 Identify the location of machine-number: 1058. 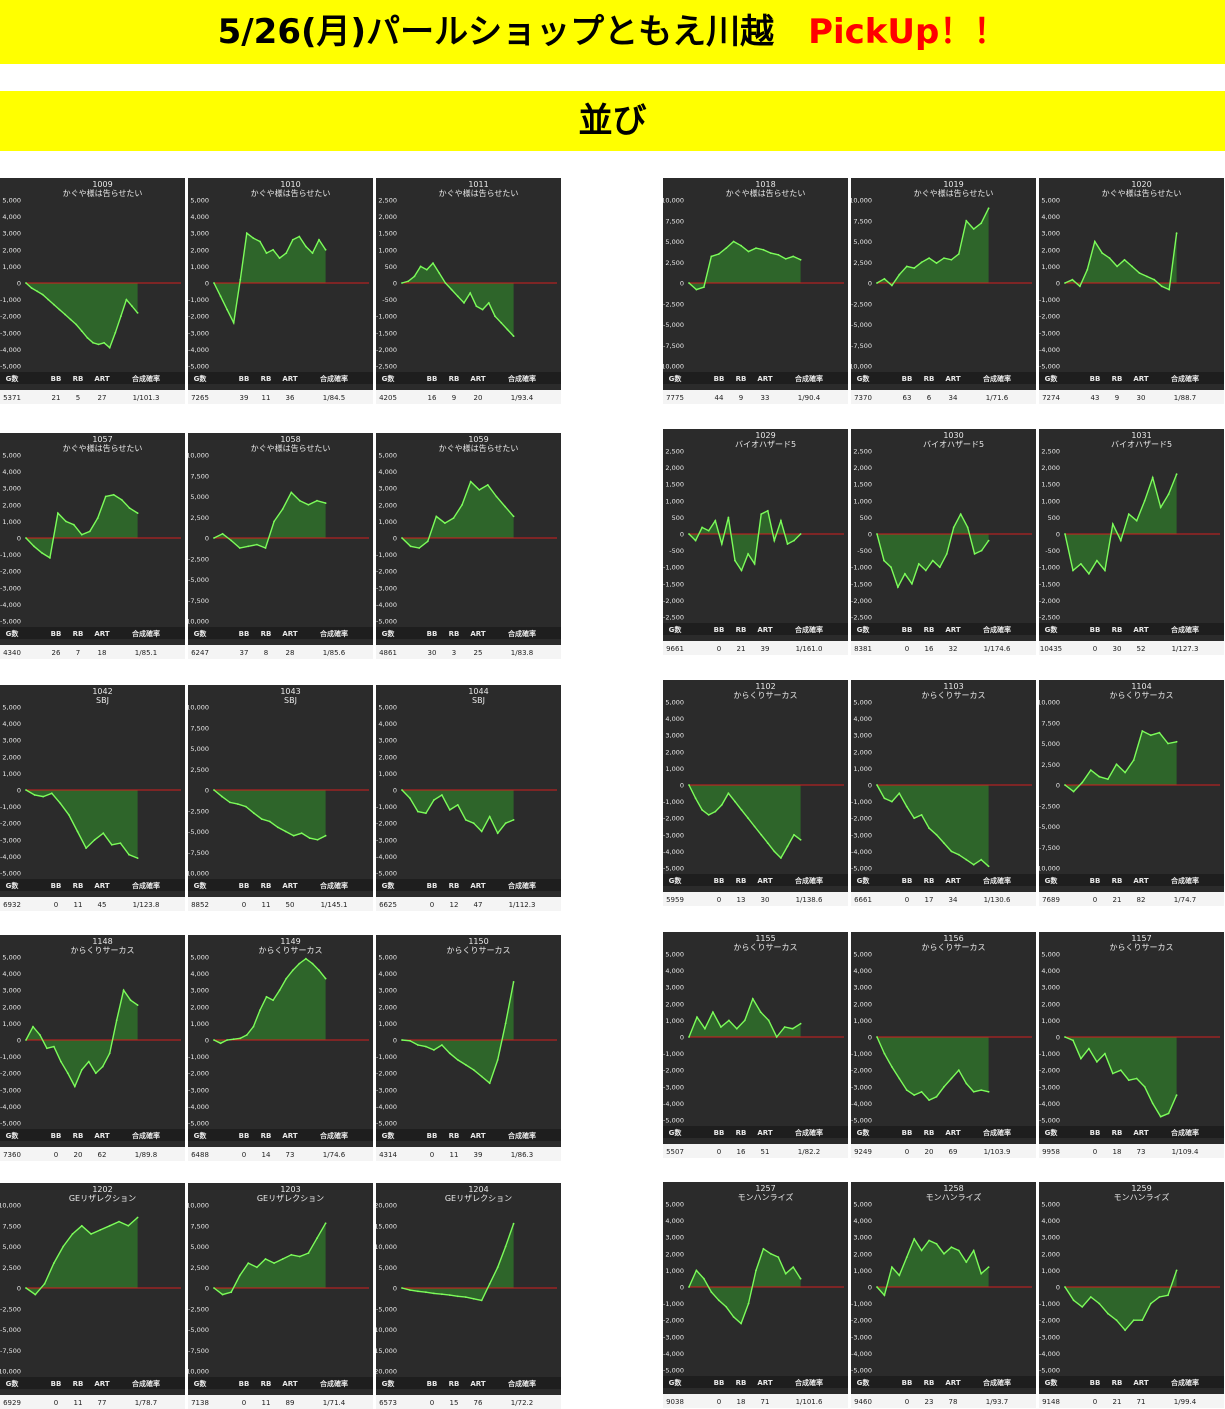
(290, 439).